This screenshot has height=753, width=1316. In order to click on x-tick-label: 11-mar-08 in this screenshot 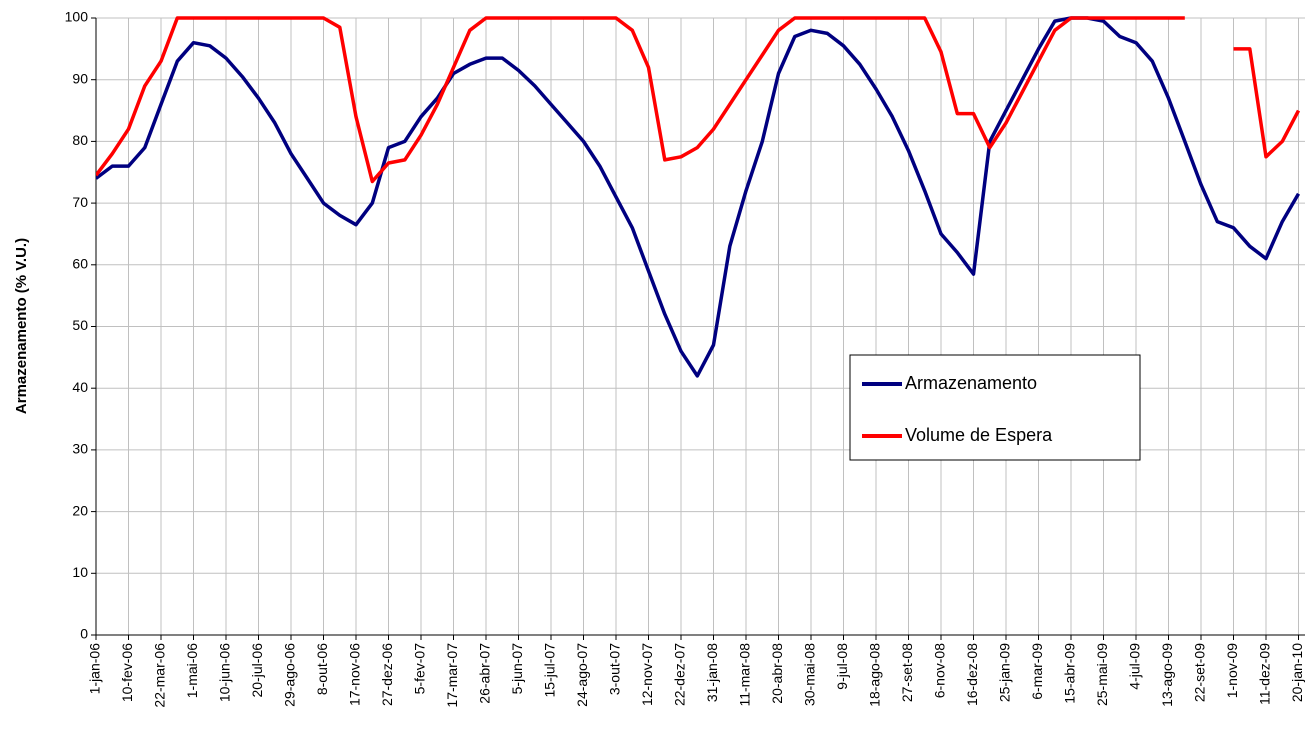, I will do `click(745, 675)`.